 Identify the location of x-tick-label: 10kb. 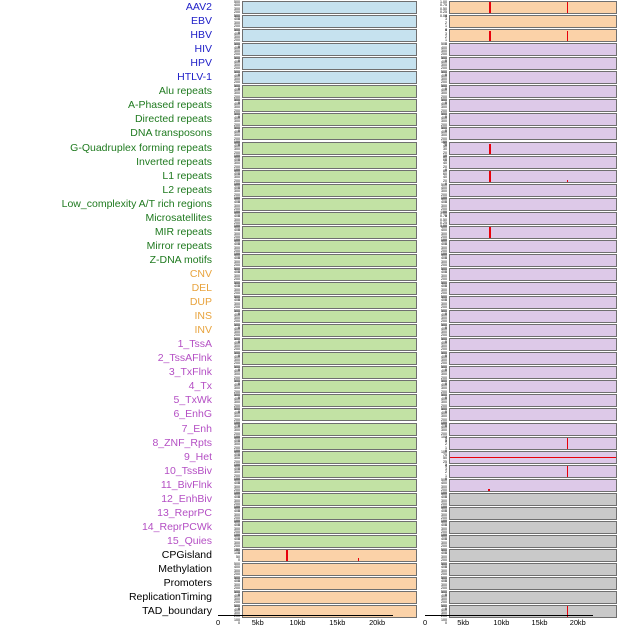
(501, 622).